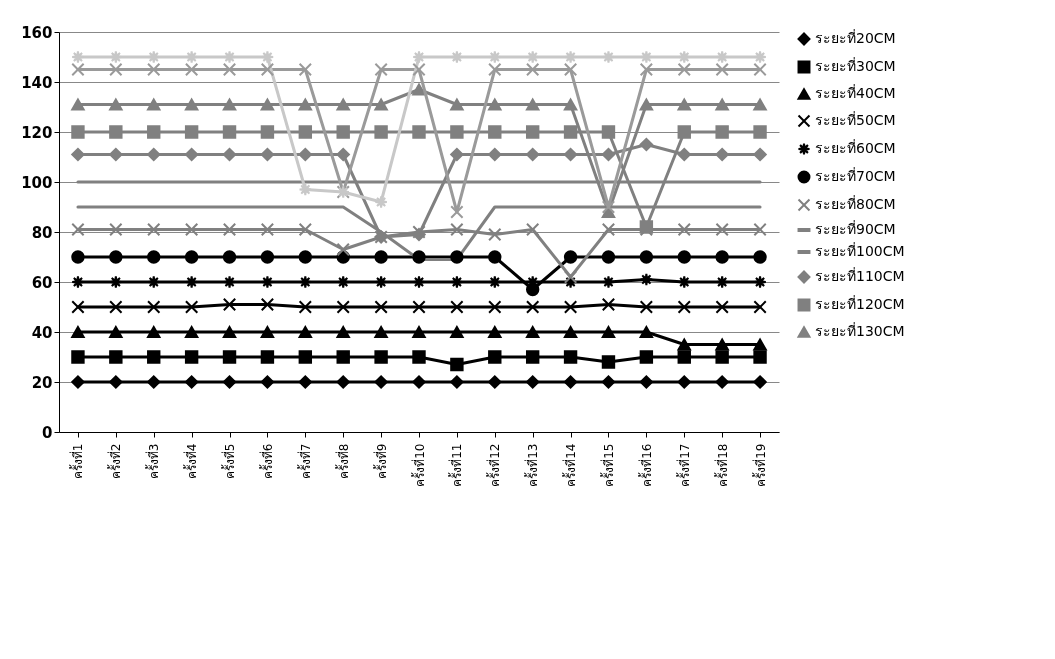 This screenshot has height=659, width=1055. What do you see at coordinates (37, 132) in the screenshot?
I see `y-tick-label: 120` at bounding box center [37, 132].